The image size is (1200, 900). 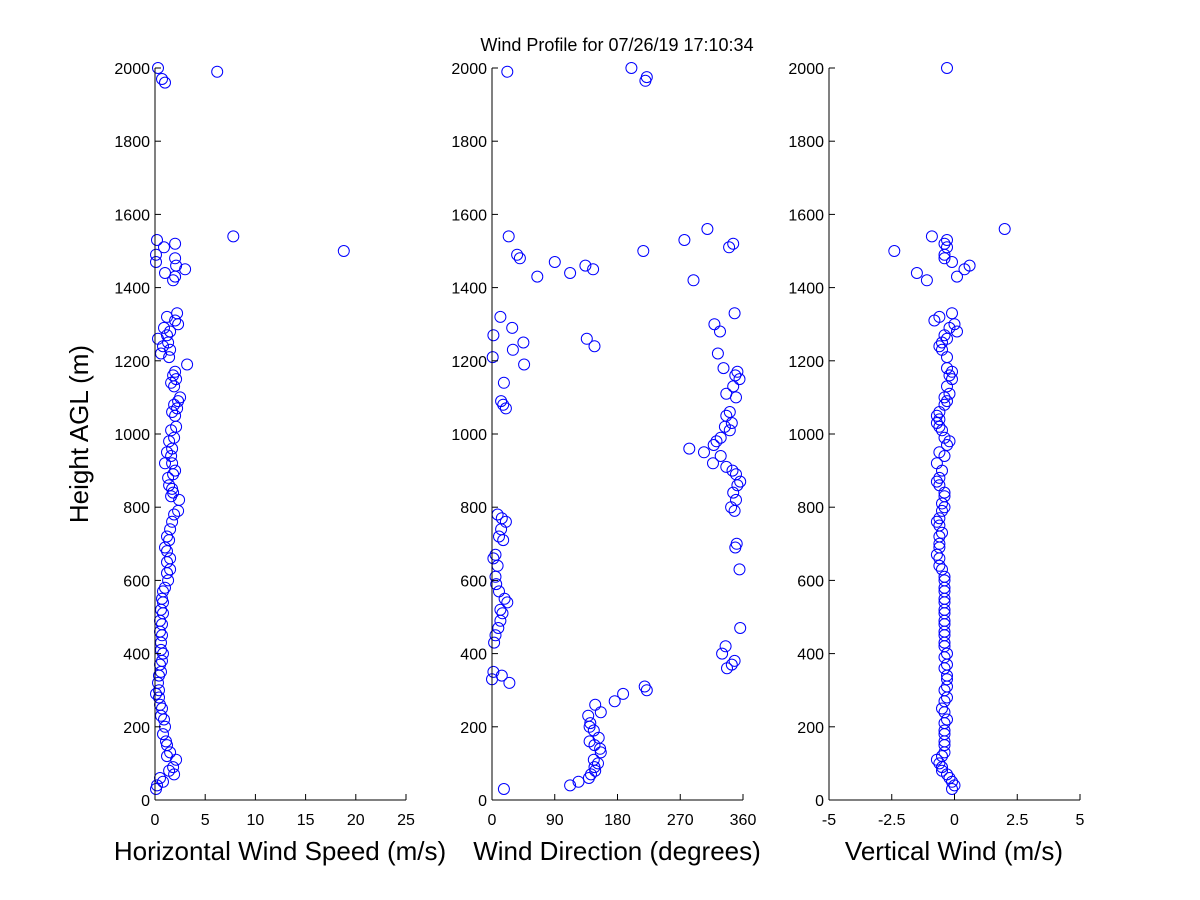 I want to click on speed-x-tick-label: 20, so click(x=356, y=820).